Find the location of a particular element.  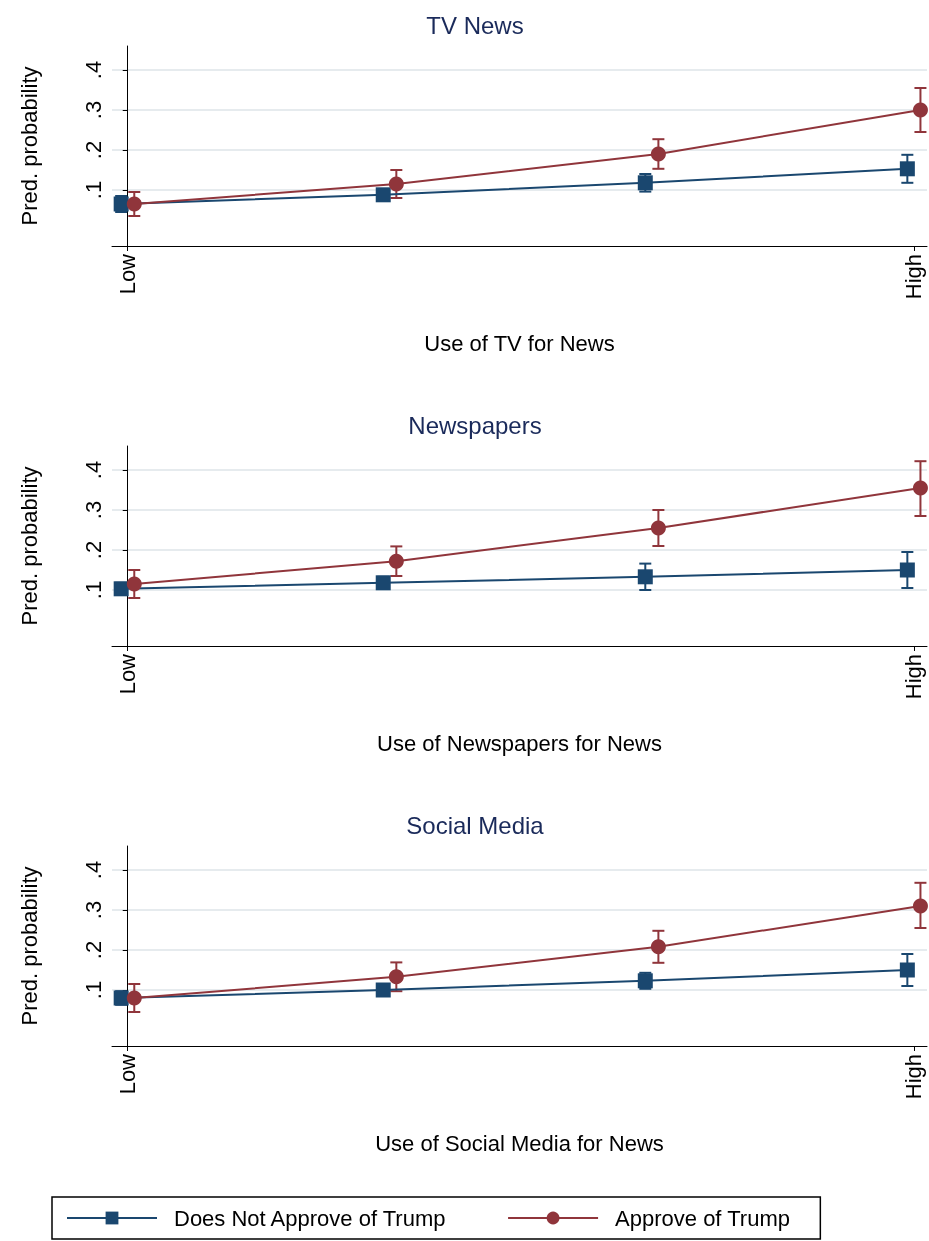

x-axis-title: Use of TV for News is located at coordinates (519, 343).